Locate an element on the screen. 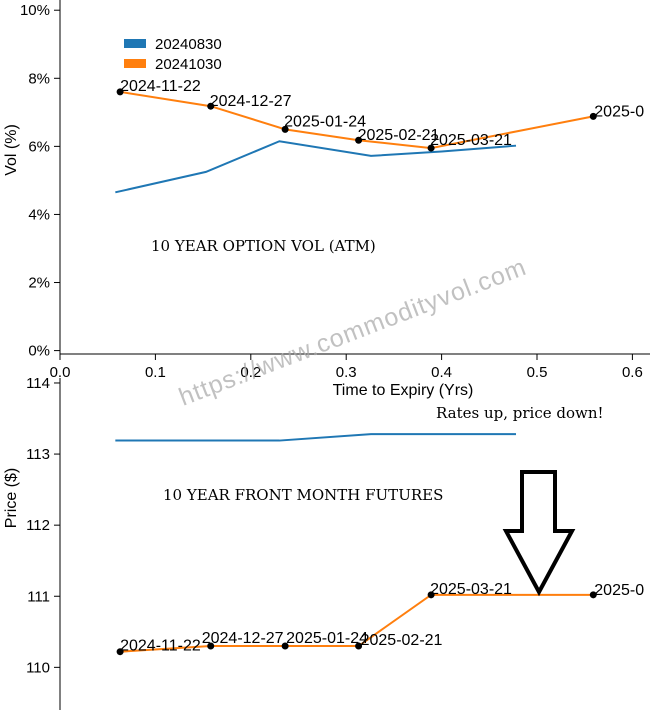 This screenshot has height=710, width=650. price-y-tick-label: 110 is located at coordinates (38, 667).